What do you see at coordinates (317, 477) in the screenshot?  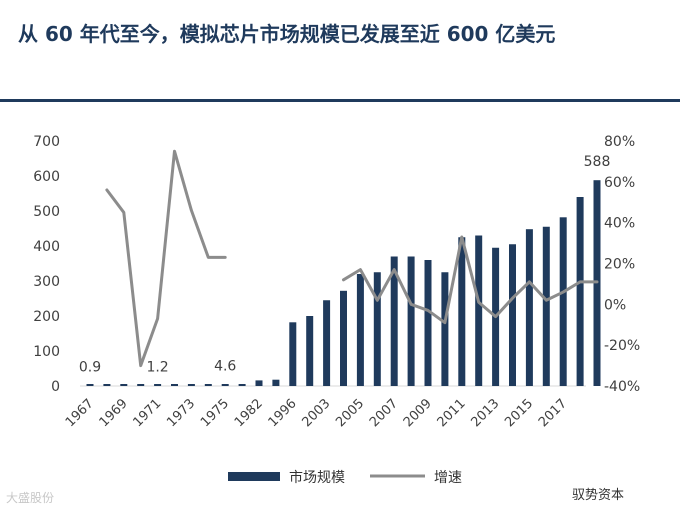 I see `legend-bar-label: 市场规模` at bounding box center [317, 477].